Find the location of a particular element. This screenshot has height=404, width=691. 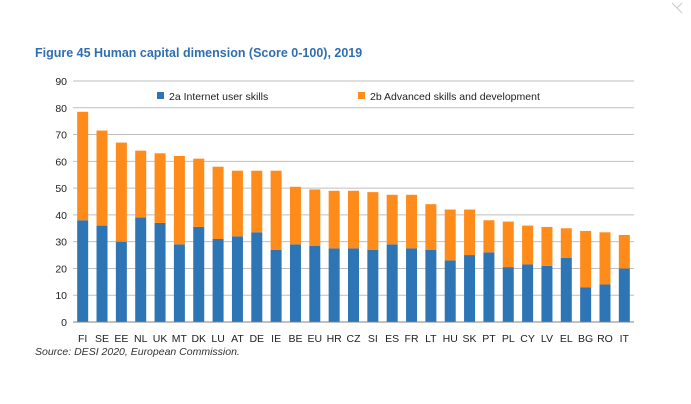

bar-advanced-skills-LV is located at coordinates (547, 246).